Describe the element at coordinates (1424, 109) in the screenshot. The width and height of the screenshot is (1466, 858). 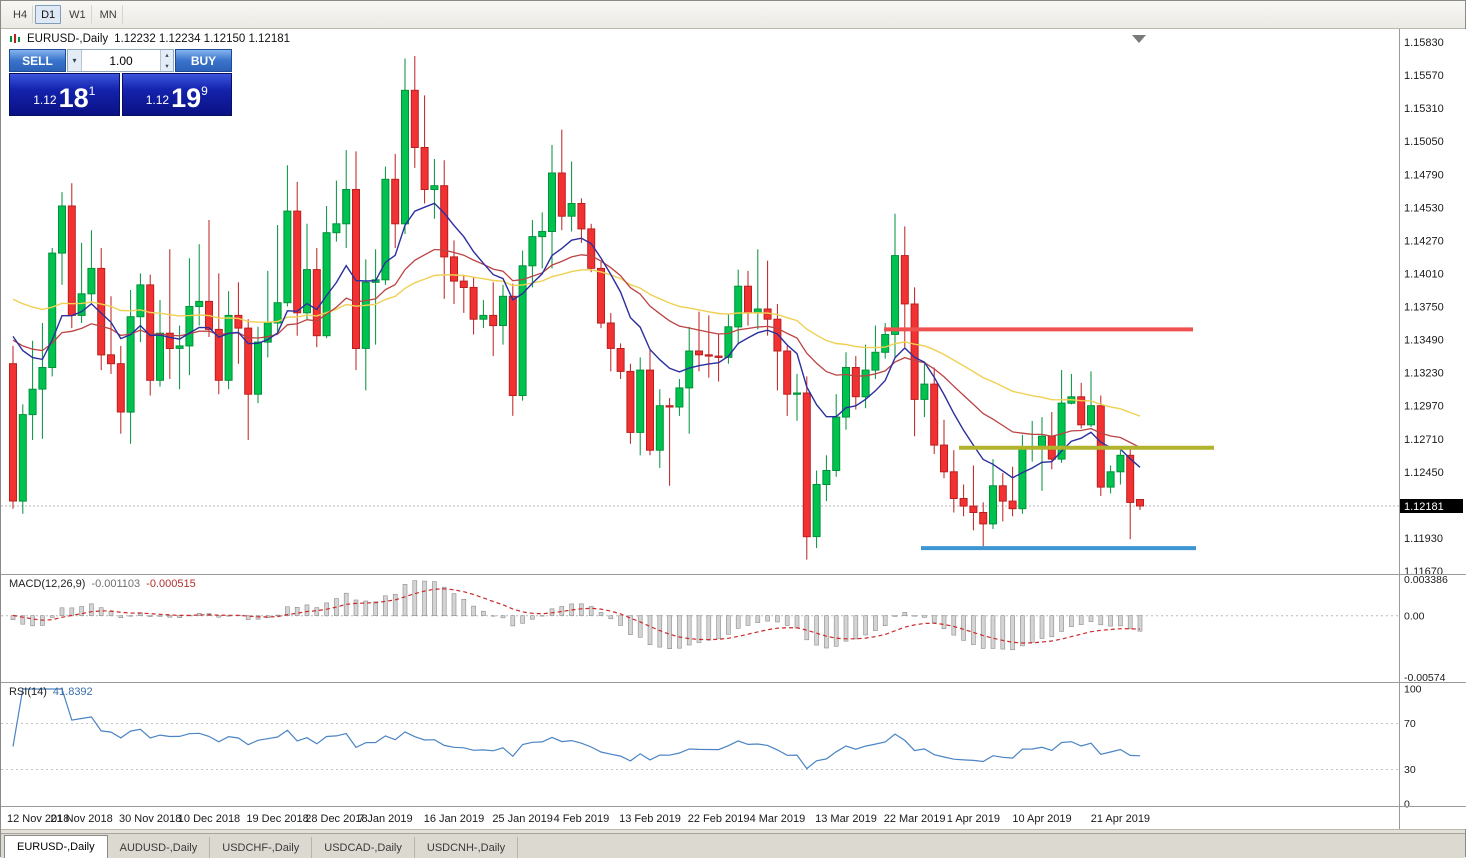
I see `svg-text: 1.15310` at that location.